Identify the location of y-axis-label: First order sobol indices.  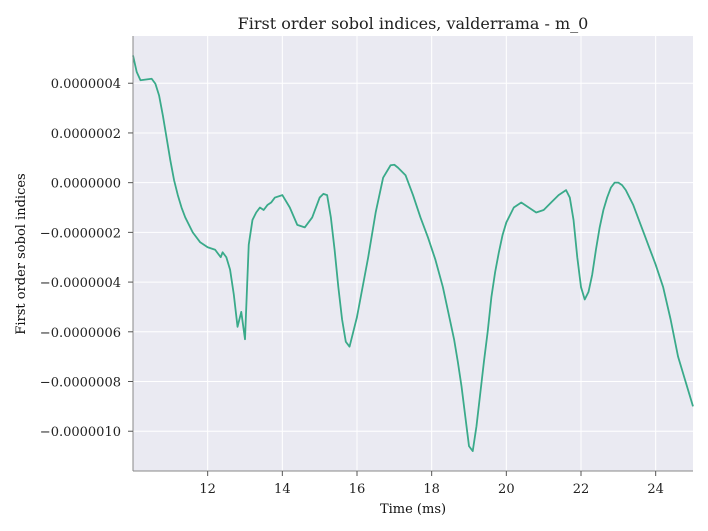
(21, 253).